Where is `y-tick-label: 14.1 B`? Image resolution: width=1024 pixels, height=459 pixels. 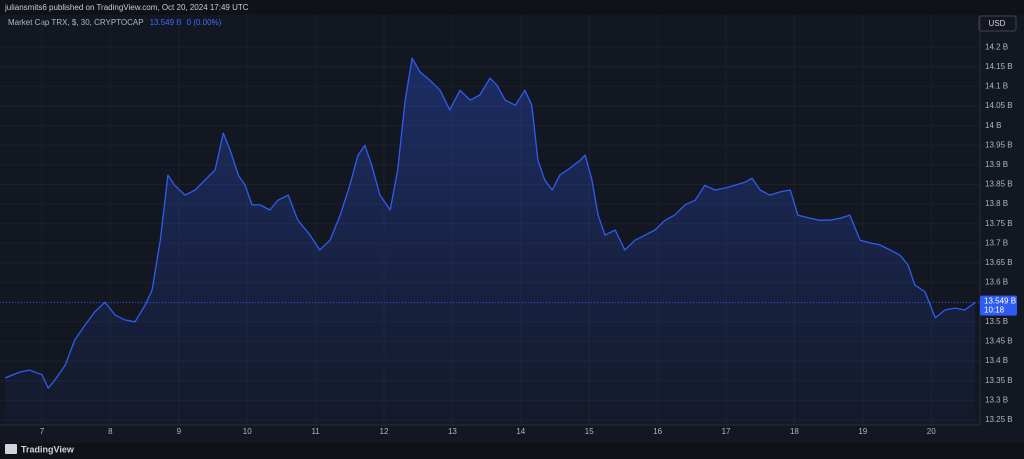
y-tick-label: 14.1 B is located at coordinates (996, 86).